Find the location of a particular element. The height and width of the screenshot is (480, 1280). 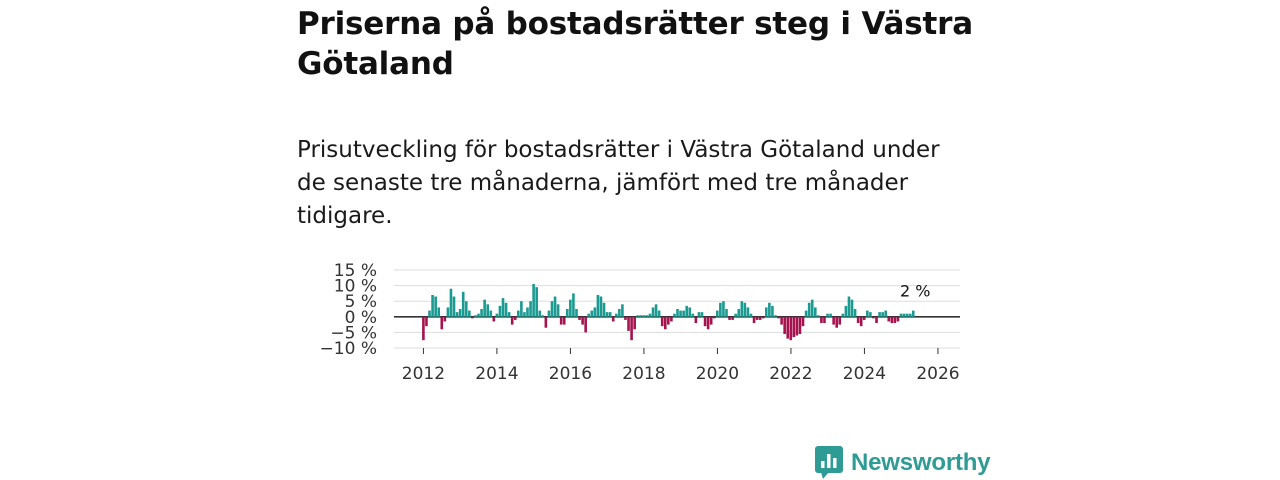

newsworthy-logo-icon is located at coordinates (829, 462).